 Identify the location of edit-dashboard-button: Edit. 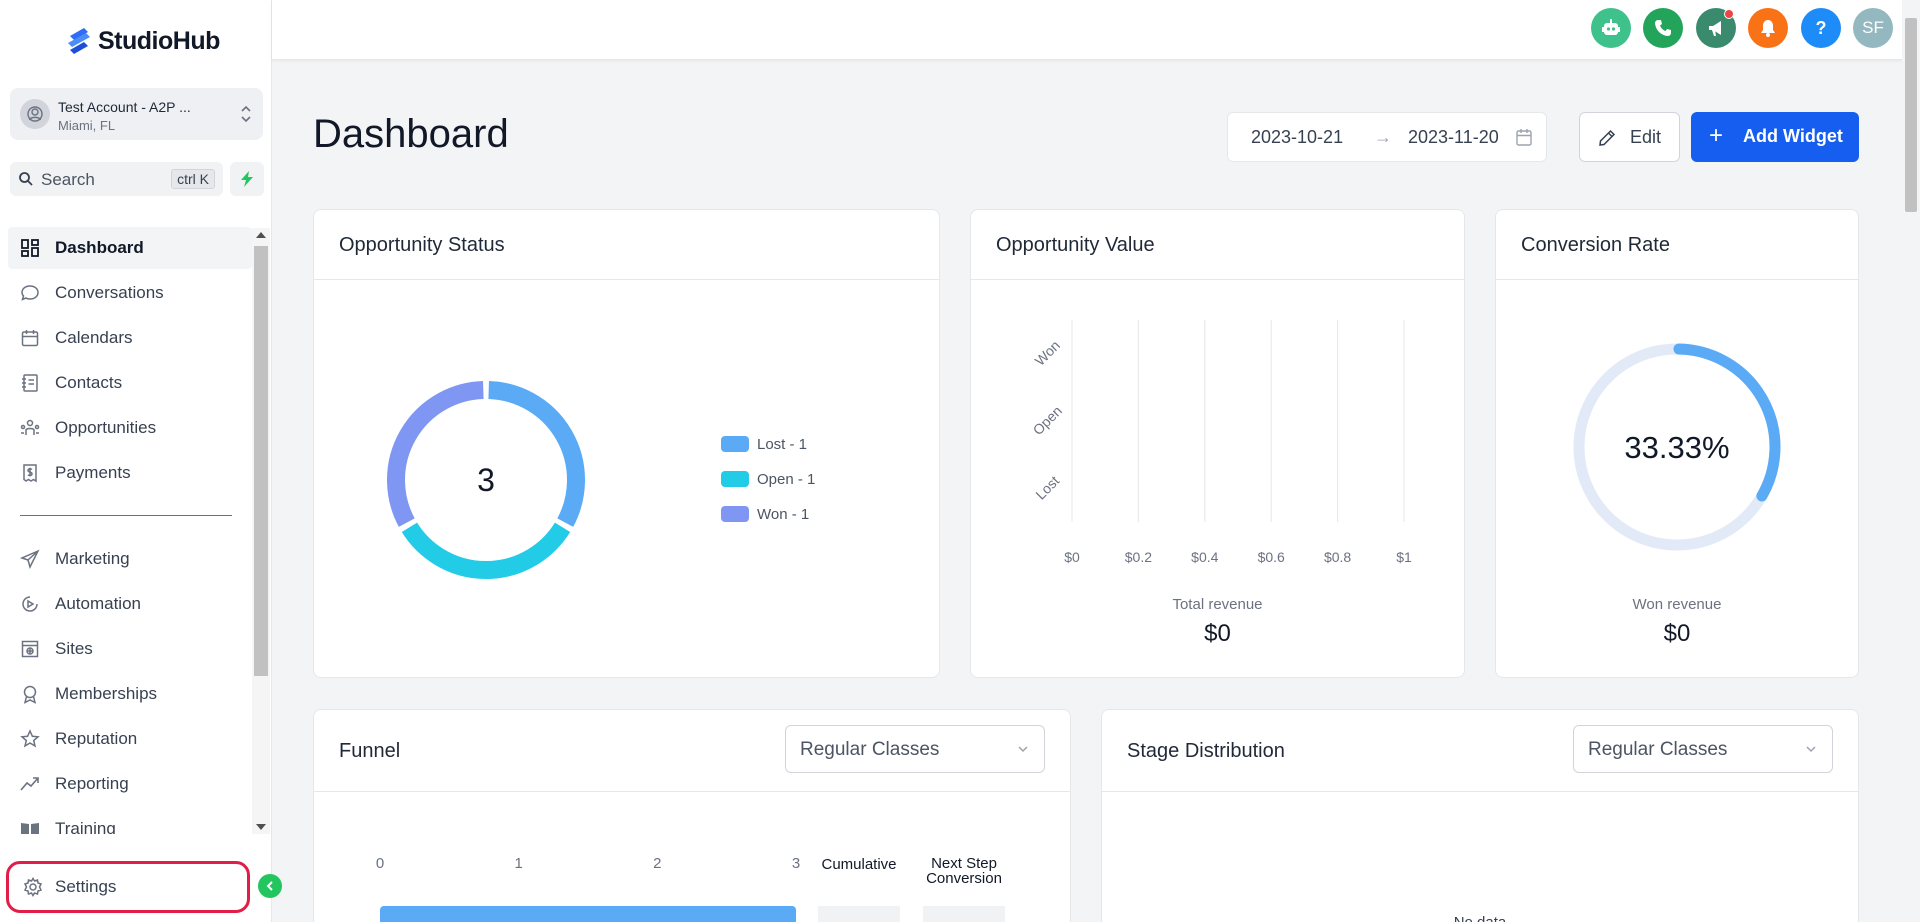
(1629, 137).